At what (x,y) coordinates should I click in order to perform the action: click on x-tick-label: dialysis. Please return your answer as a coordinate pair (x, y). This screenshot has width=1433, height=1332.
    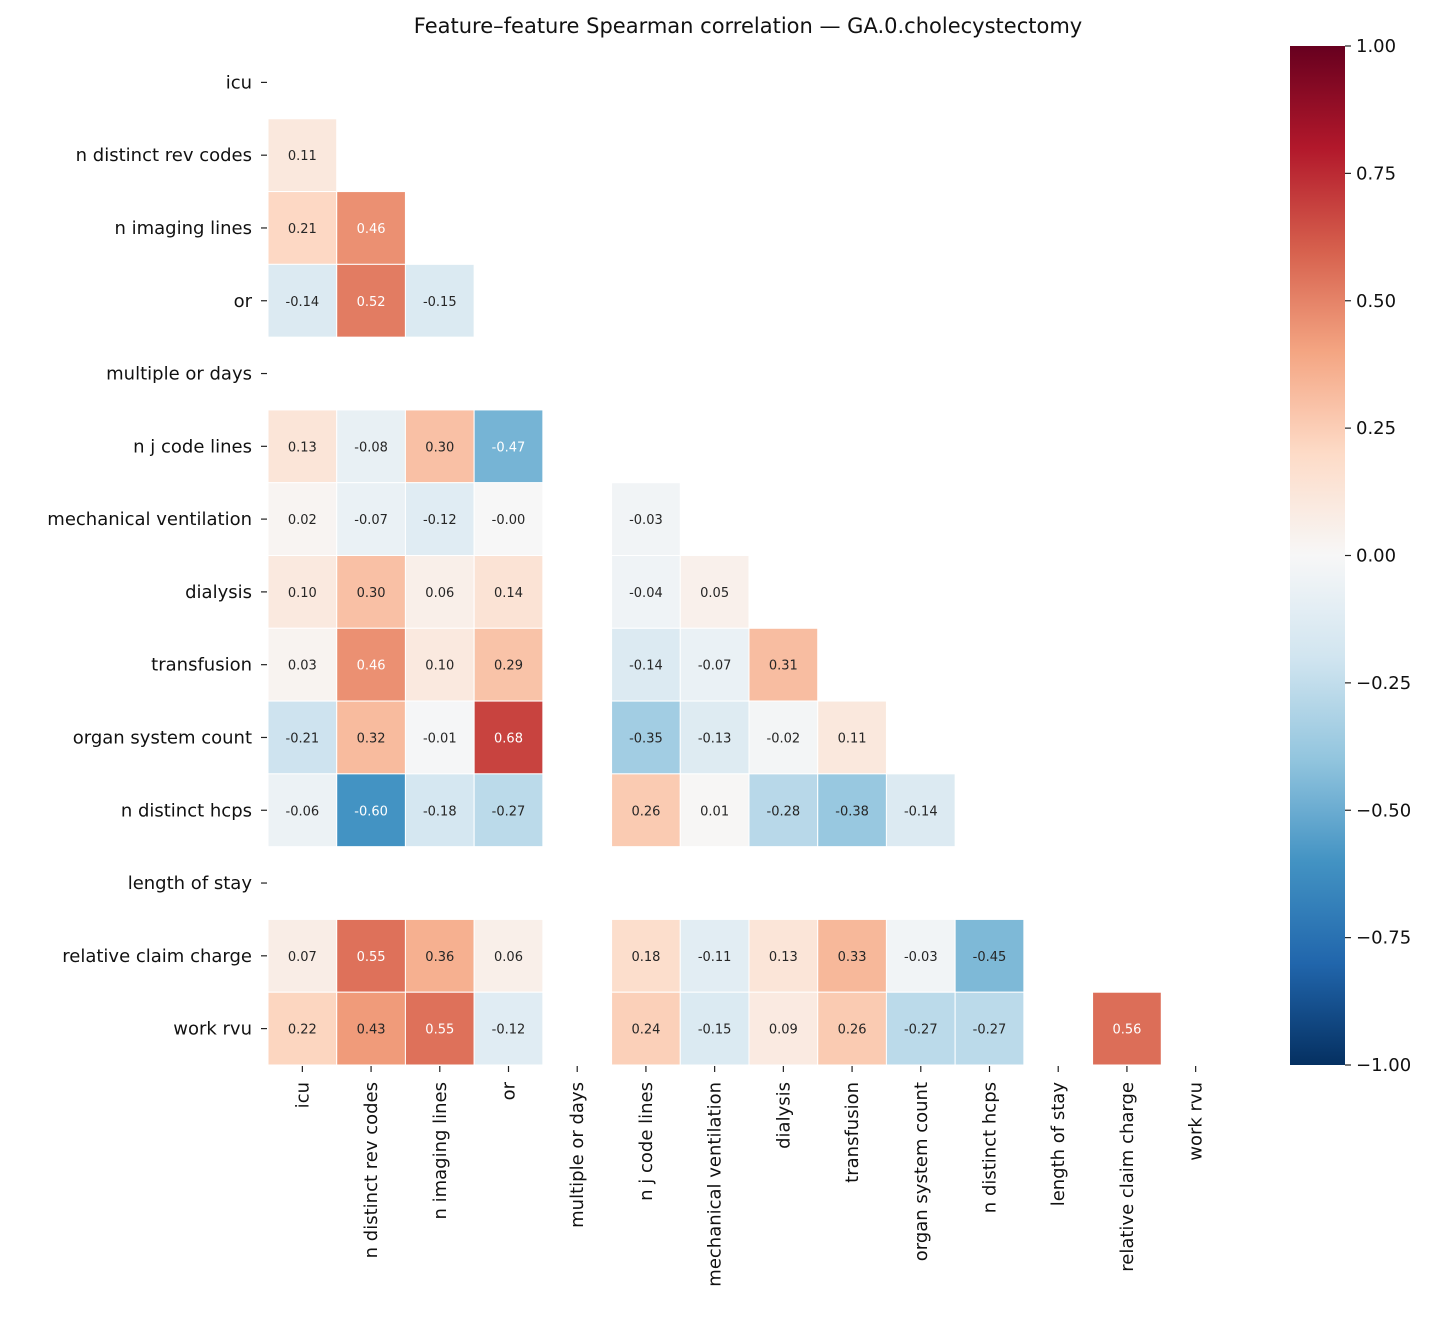
    Looking at the image, I should click on (783, 1115).